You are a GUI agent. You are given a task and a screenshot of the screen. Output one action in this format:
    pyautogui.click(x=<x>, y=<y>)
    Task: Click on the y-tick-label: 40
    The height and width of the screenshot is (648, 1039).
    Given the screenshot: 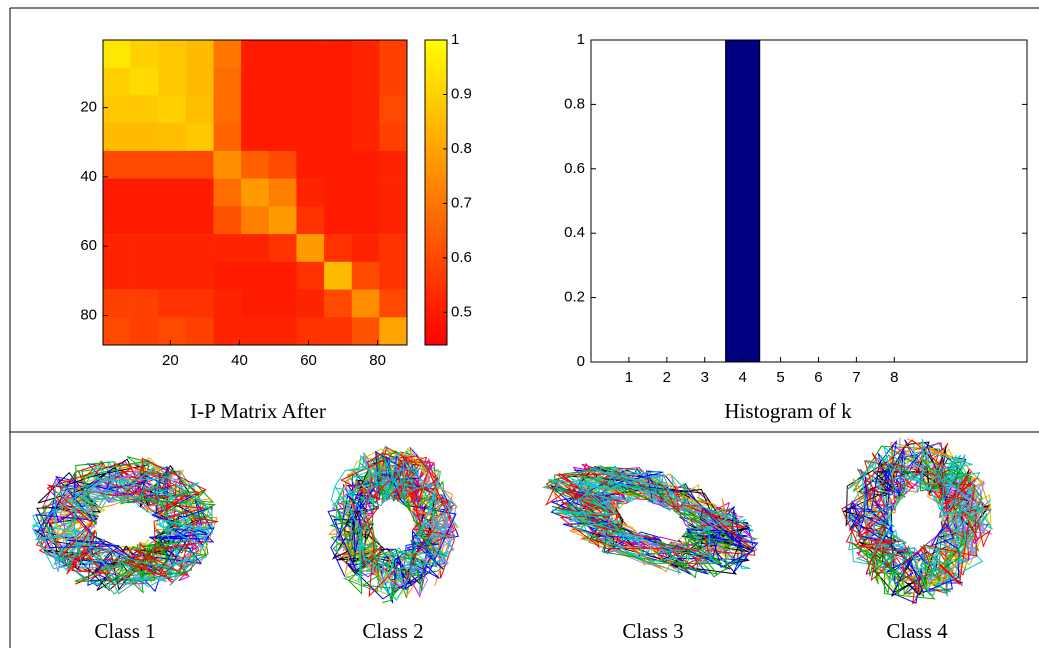 What is the action you would take?
    pyautogui.click(x=88, y=176)
    